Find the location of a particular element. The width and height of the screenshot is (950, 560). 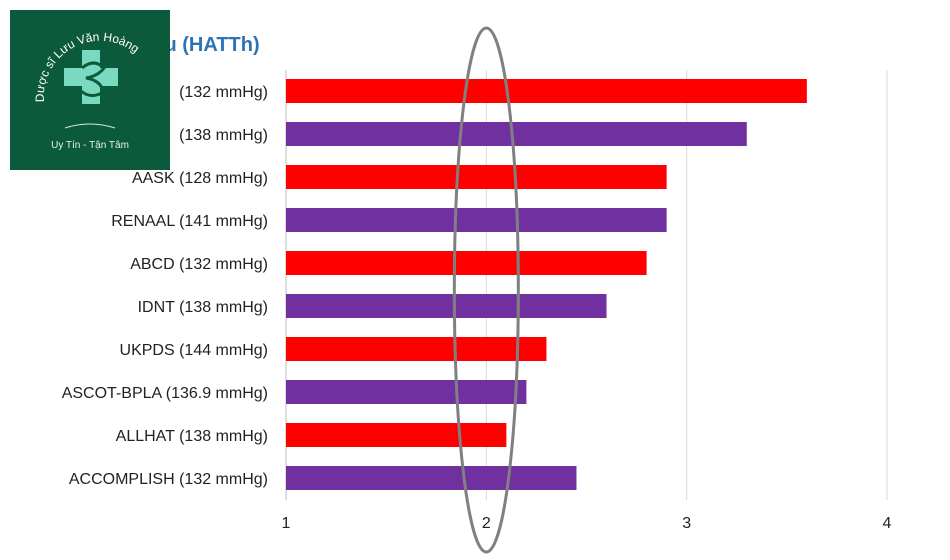

x-tick-label: 1 is located at coordinates (286, 523).